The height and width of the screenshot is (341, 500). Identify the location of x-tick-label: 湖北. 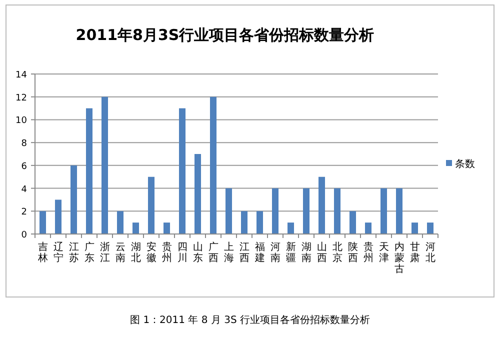
(135, 252).